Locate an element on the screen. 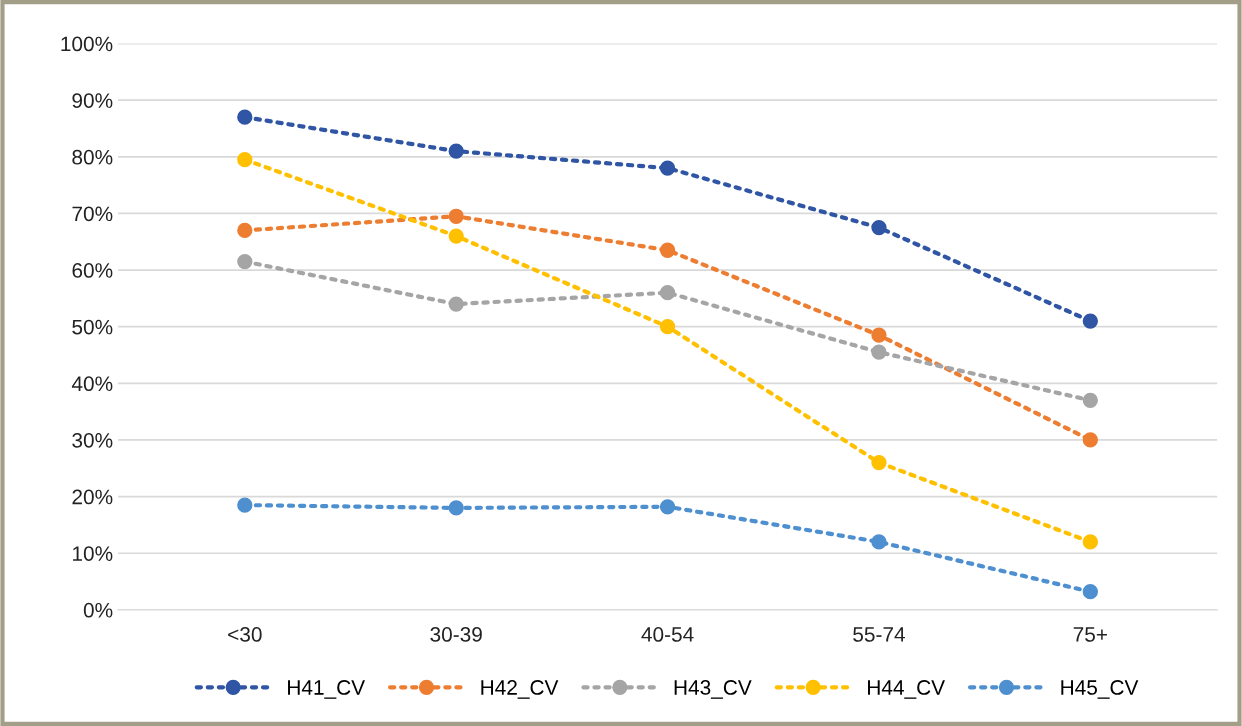  legend-label: H41_CV is located at coordinates (326, 689).